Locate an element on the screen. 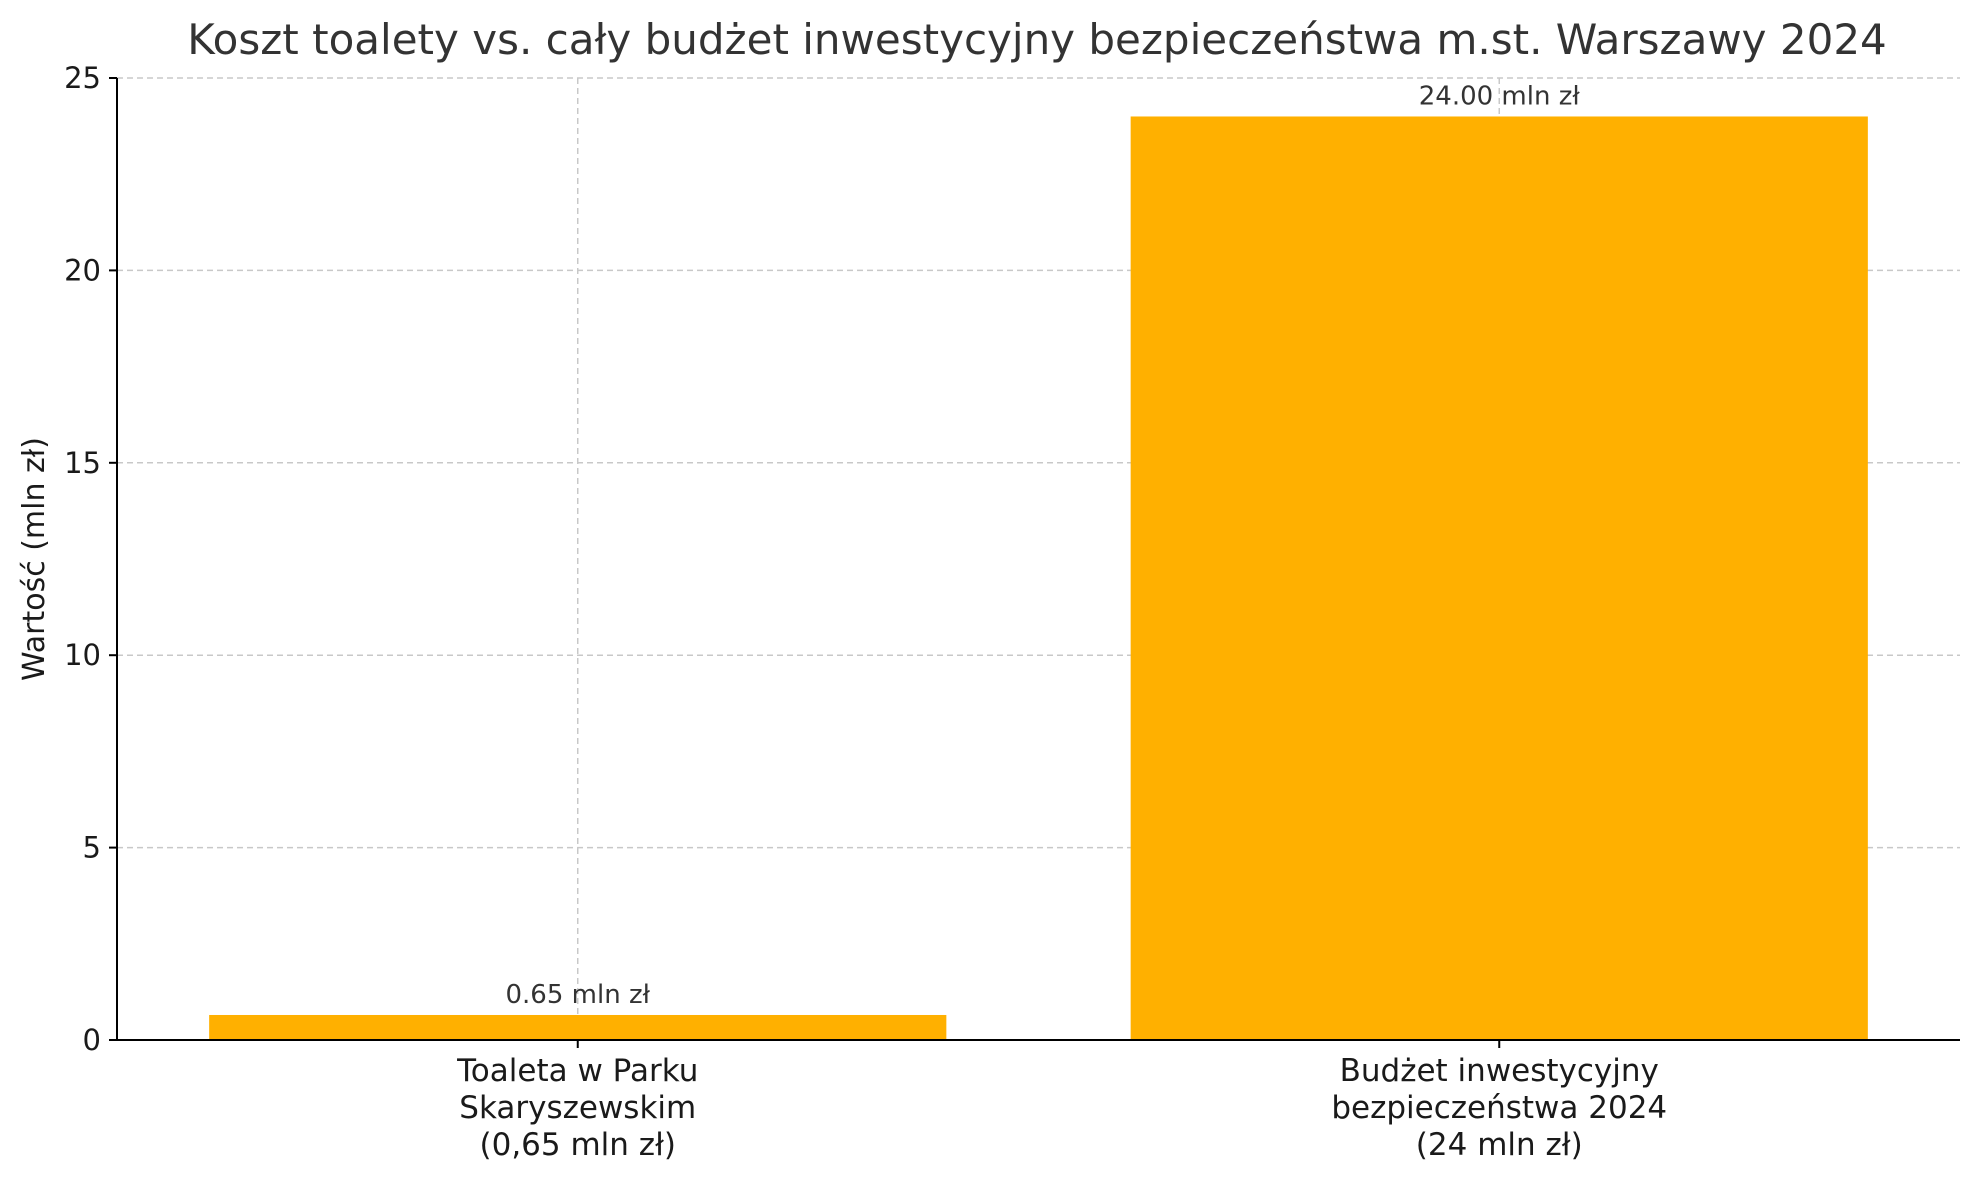 This screenshot has height=1180, width=1979. y-tick-label: 0 is located at coordinates (92, 1040).